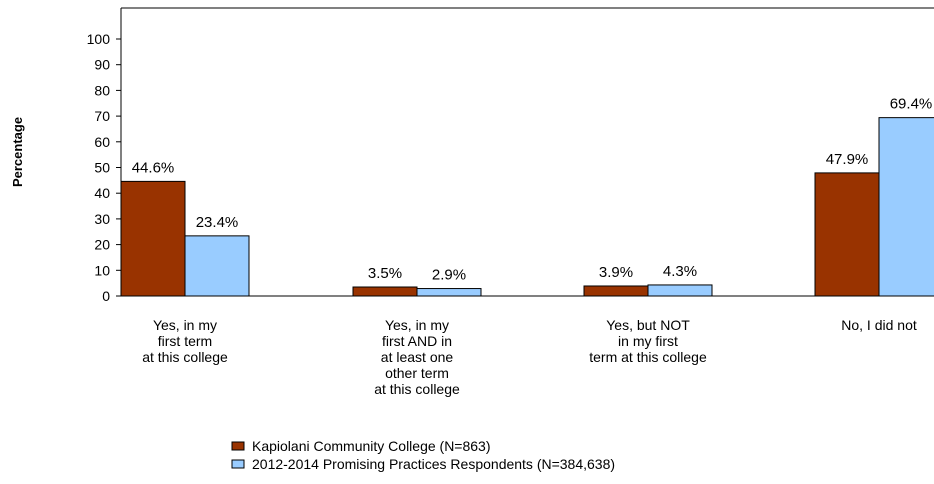  Describe the element at coordinates (616, 272) in the screenshot. I see `data-label-series-1-category-3: 3.9%` at that location.